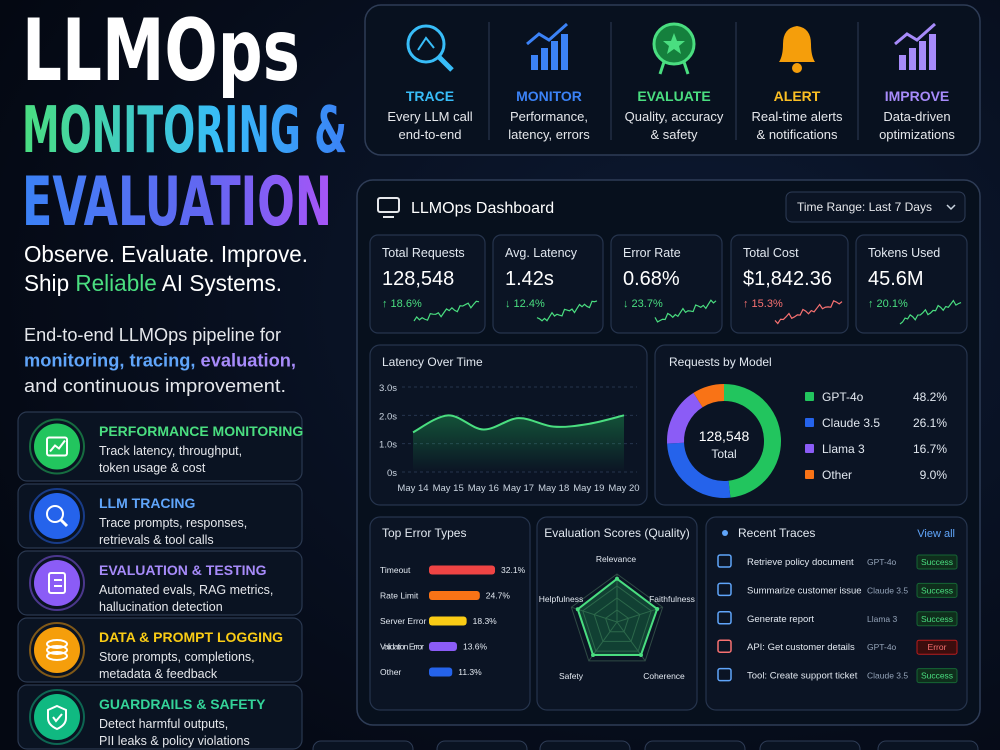  Describe the element at coordinates (49, 283) in the screenshot. I see `tagline-part: Ship` at that location.